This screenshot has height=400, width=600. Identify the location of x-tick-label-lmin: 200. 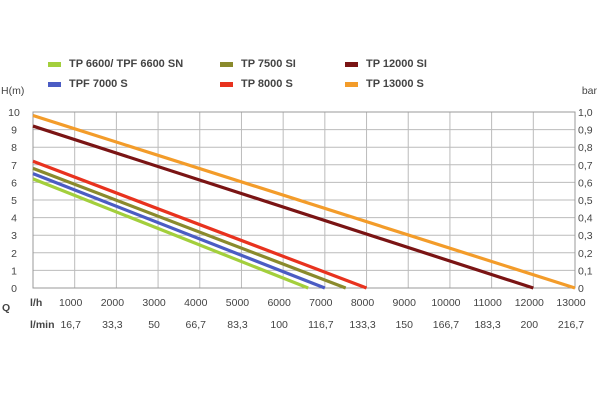
(530, 325).